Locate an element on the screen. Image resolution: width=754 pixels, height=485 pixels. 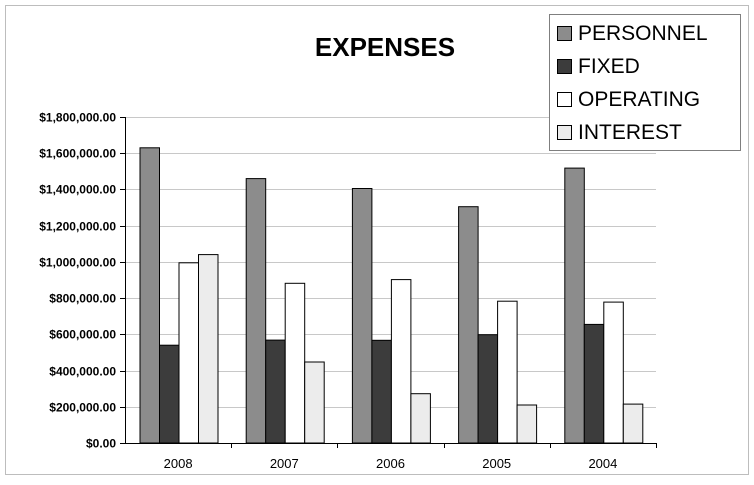
legend: PERSONNEL FIXED OPERATING INTEREST is located at coordinates (645, 82).